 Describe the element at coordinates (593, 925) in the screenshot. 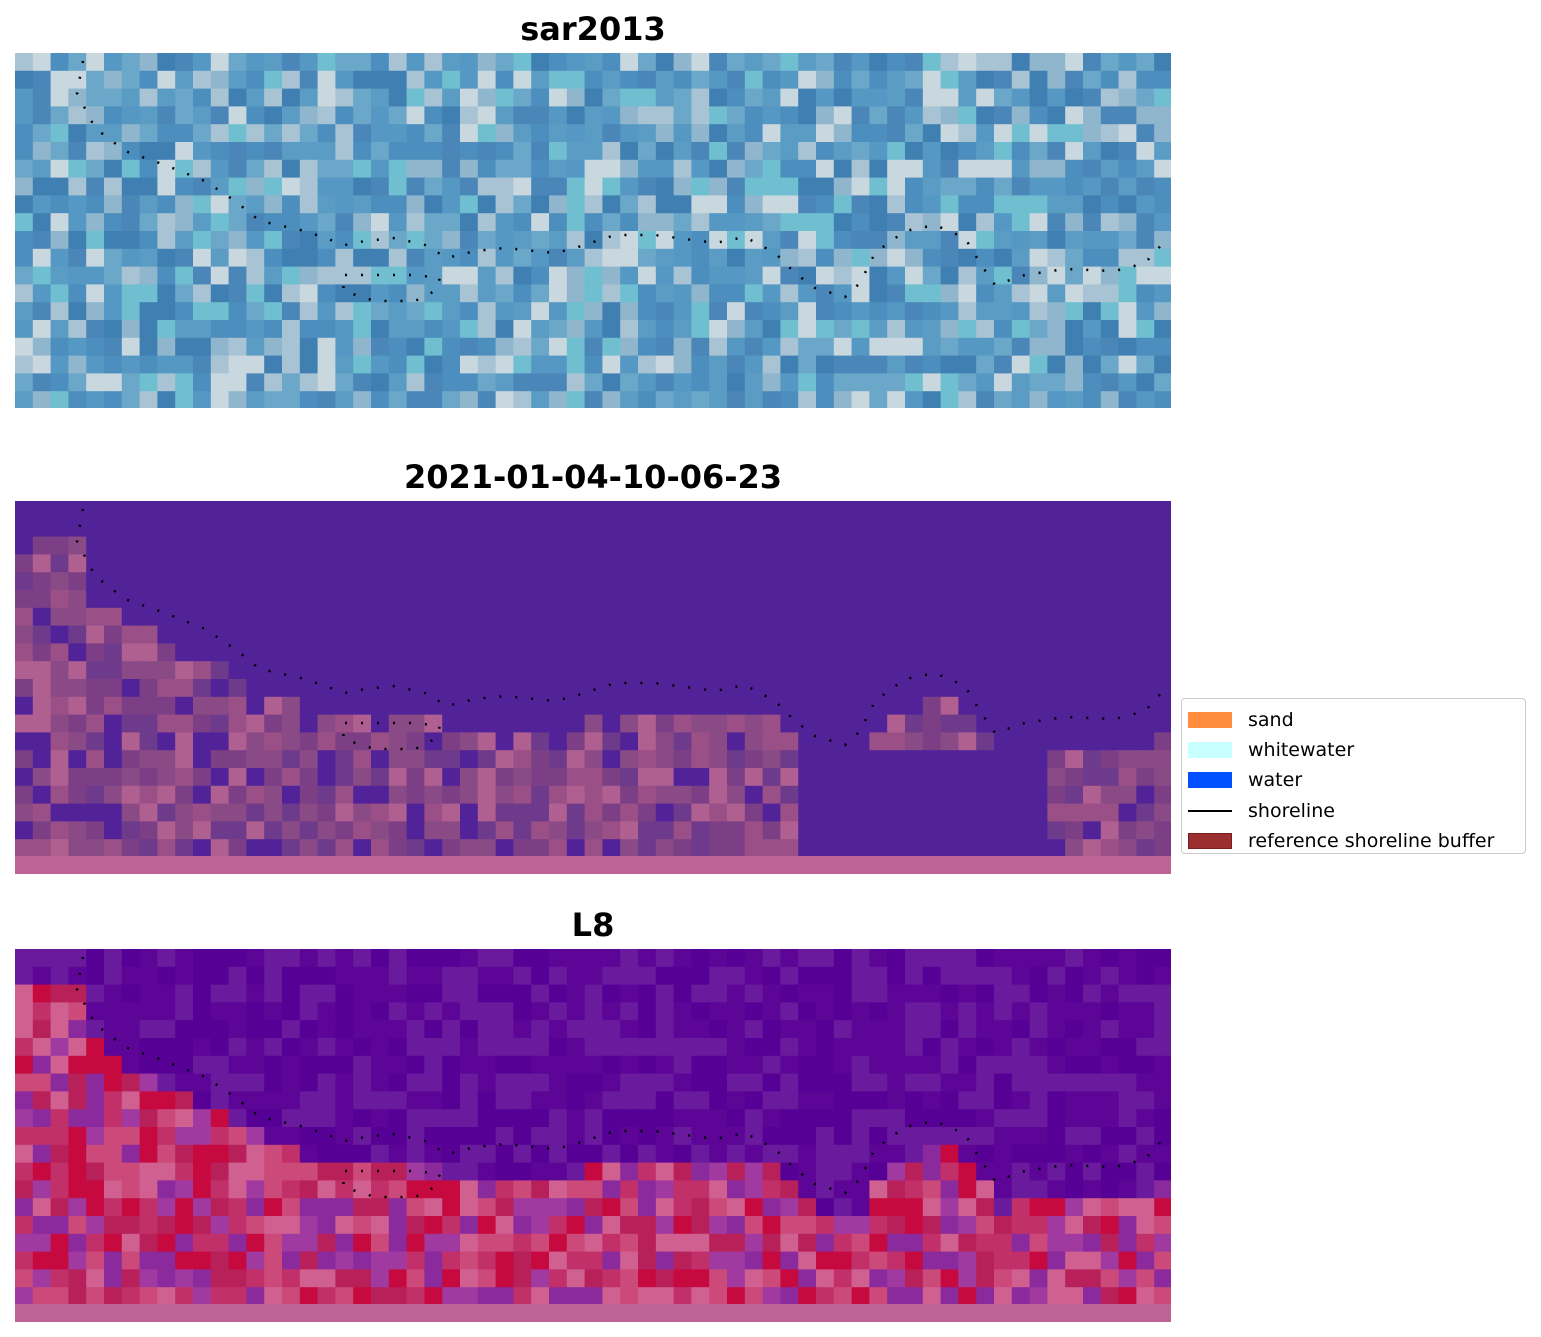

I see `panel-title-l8: L8` at that location.